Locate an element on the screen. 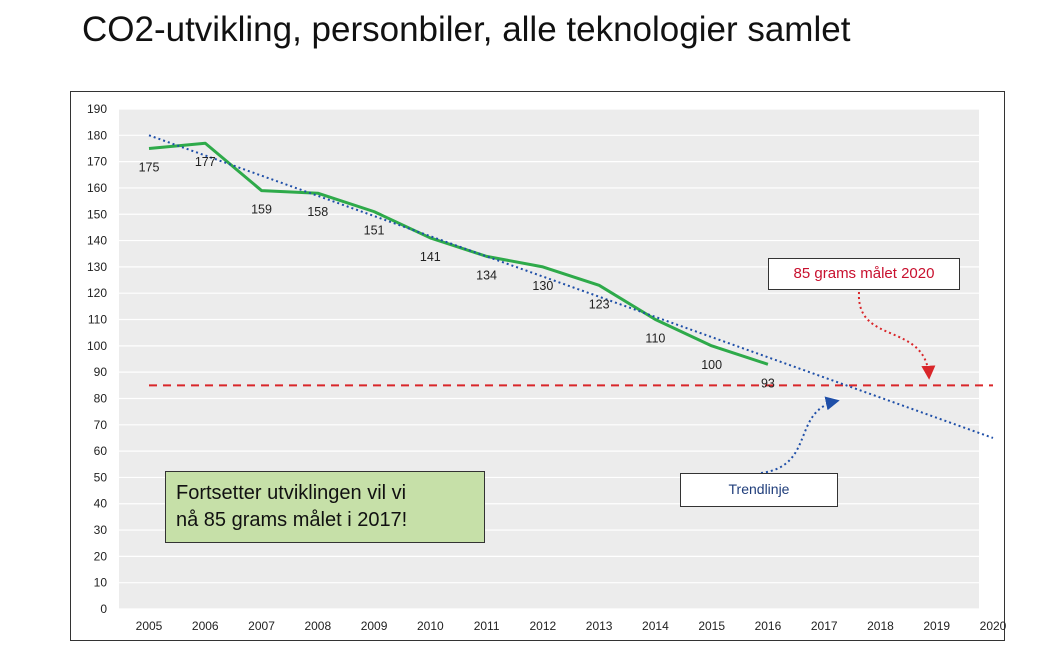 This screenshot has height=659, width=1058. data-label: 134 is located at coordinates (486, 275).